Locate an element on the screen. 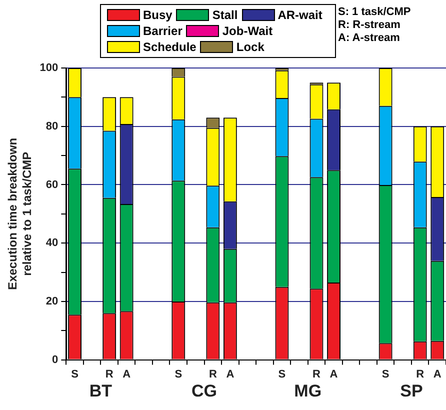 The height and width of the screenshot is (410, 446). text: R: R-stream is located at coordinates (370, 25).